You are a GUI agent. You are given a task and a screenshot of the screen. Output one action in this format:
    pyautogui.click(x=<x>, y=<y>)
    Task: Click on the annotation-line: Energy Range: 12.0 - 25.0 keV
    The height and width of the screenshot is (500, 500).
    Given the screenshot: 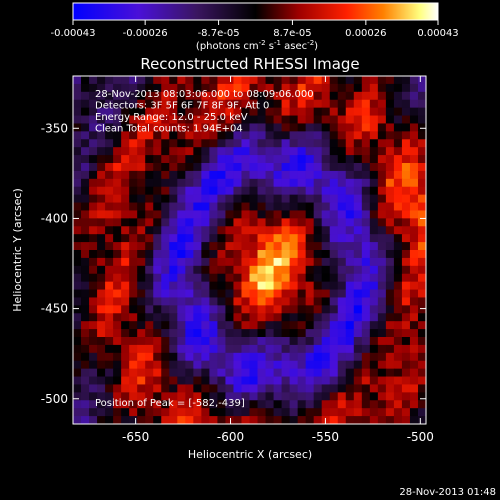 What is the action you would take?
    pyautogui.click(x=171, y=117)
    